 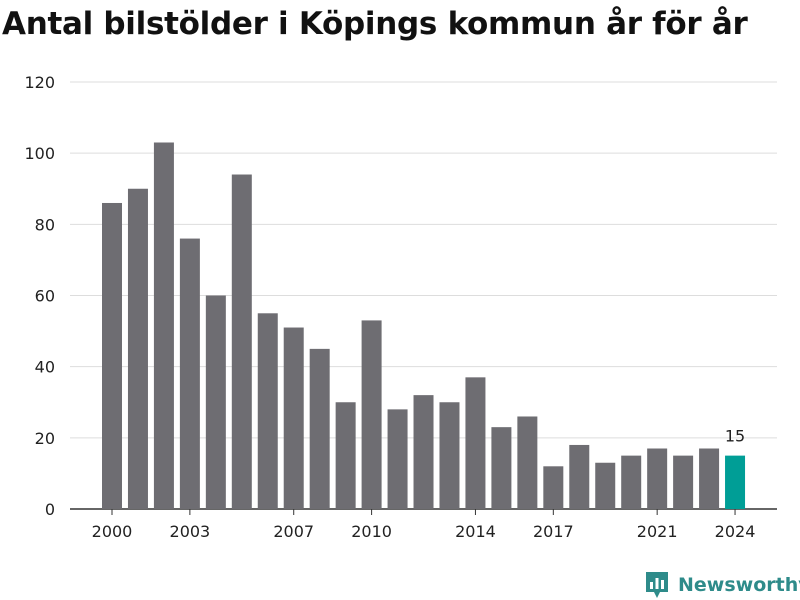 I want to click on bar-2017, so click(x=553, y=487).